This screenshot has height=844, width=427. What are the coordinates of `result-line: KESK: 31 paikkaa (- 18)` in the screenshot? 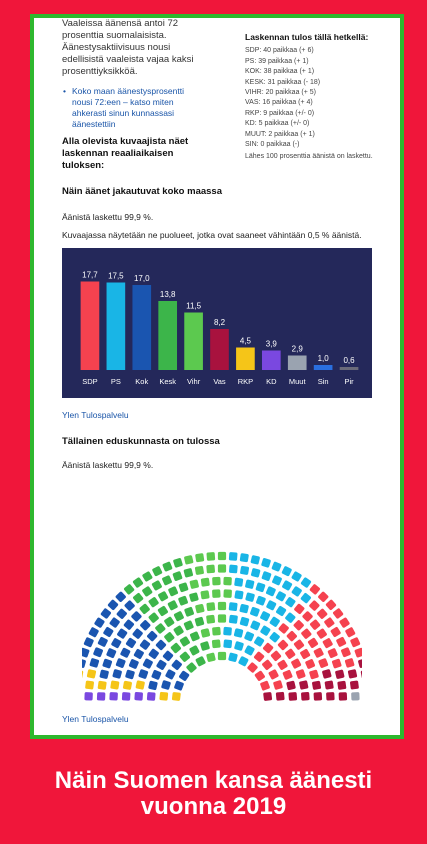 It's located at (283, 82).